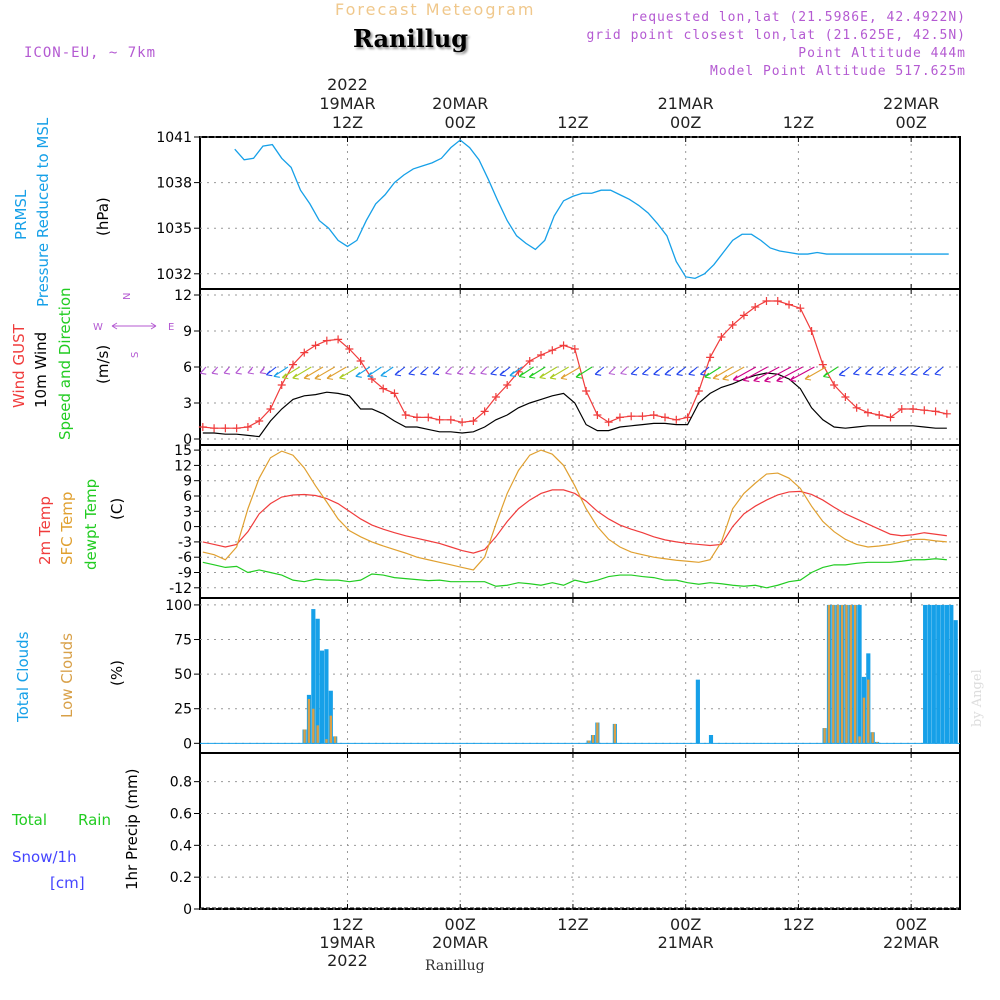 This screenshot has width=1000, height=1000. I want to click on top-time-label: 19MAR, so click(347, 103).